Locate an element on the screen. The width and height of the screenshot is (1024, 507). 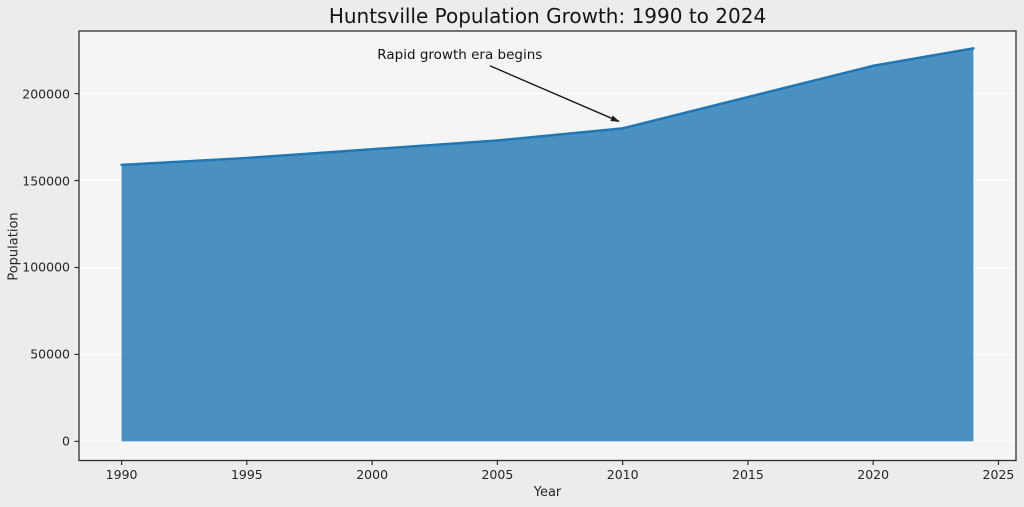
y-tick-label: 100000 is located at coordinates (46, 267).